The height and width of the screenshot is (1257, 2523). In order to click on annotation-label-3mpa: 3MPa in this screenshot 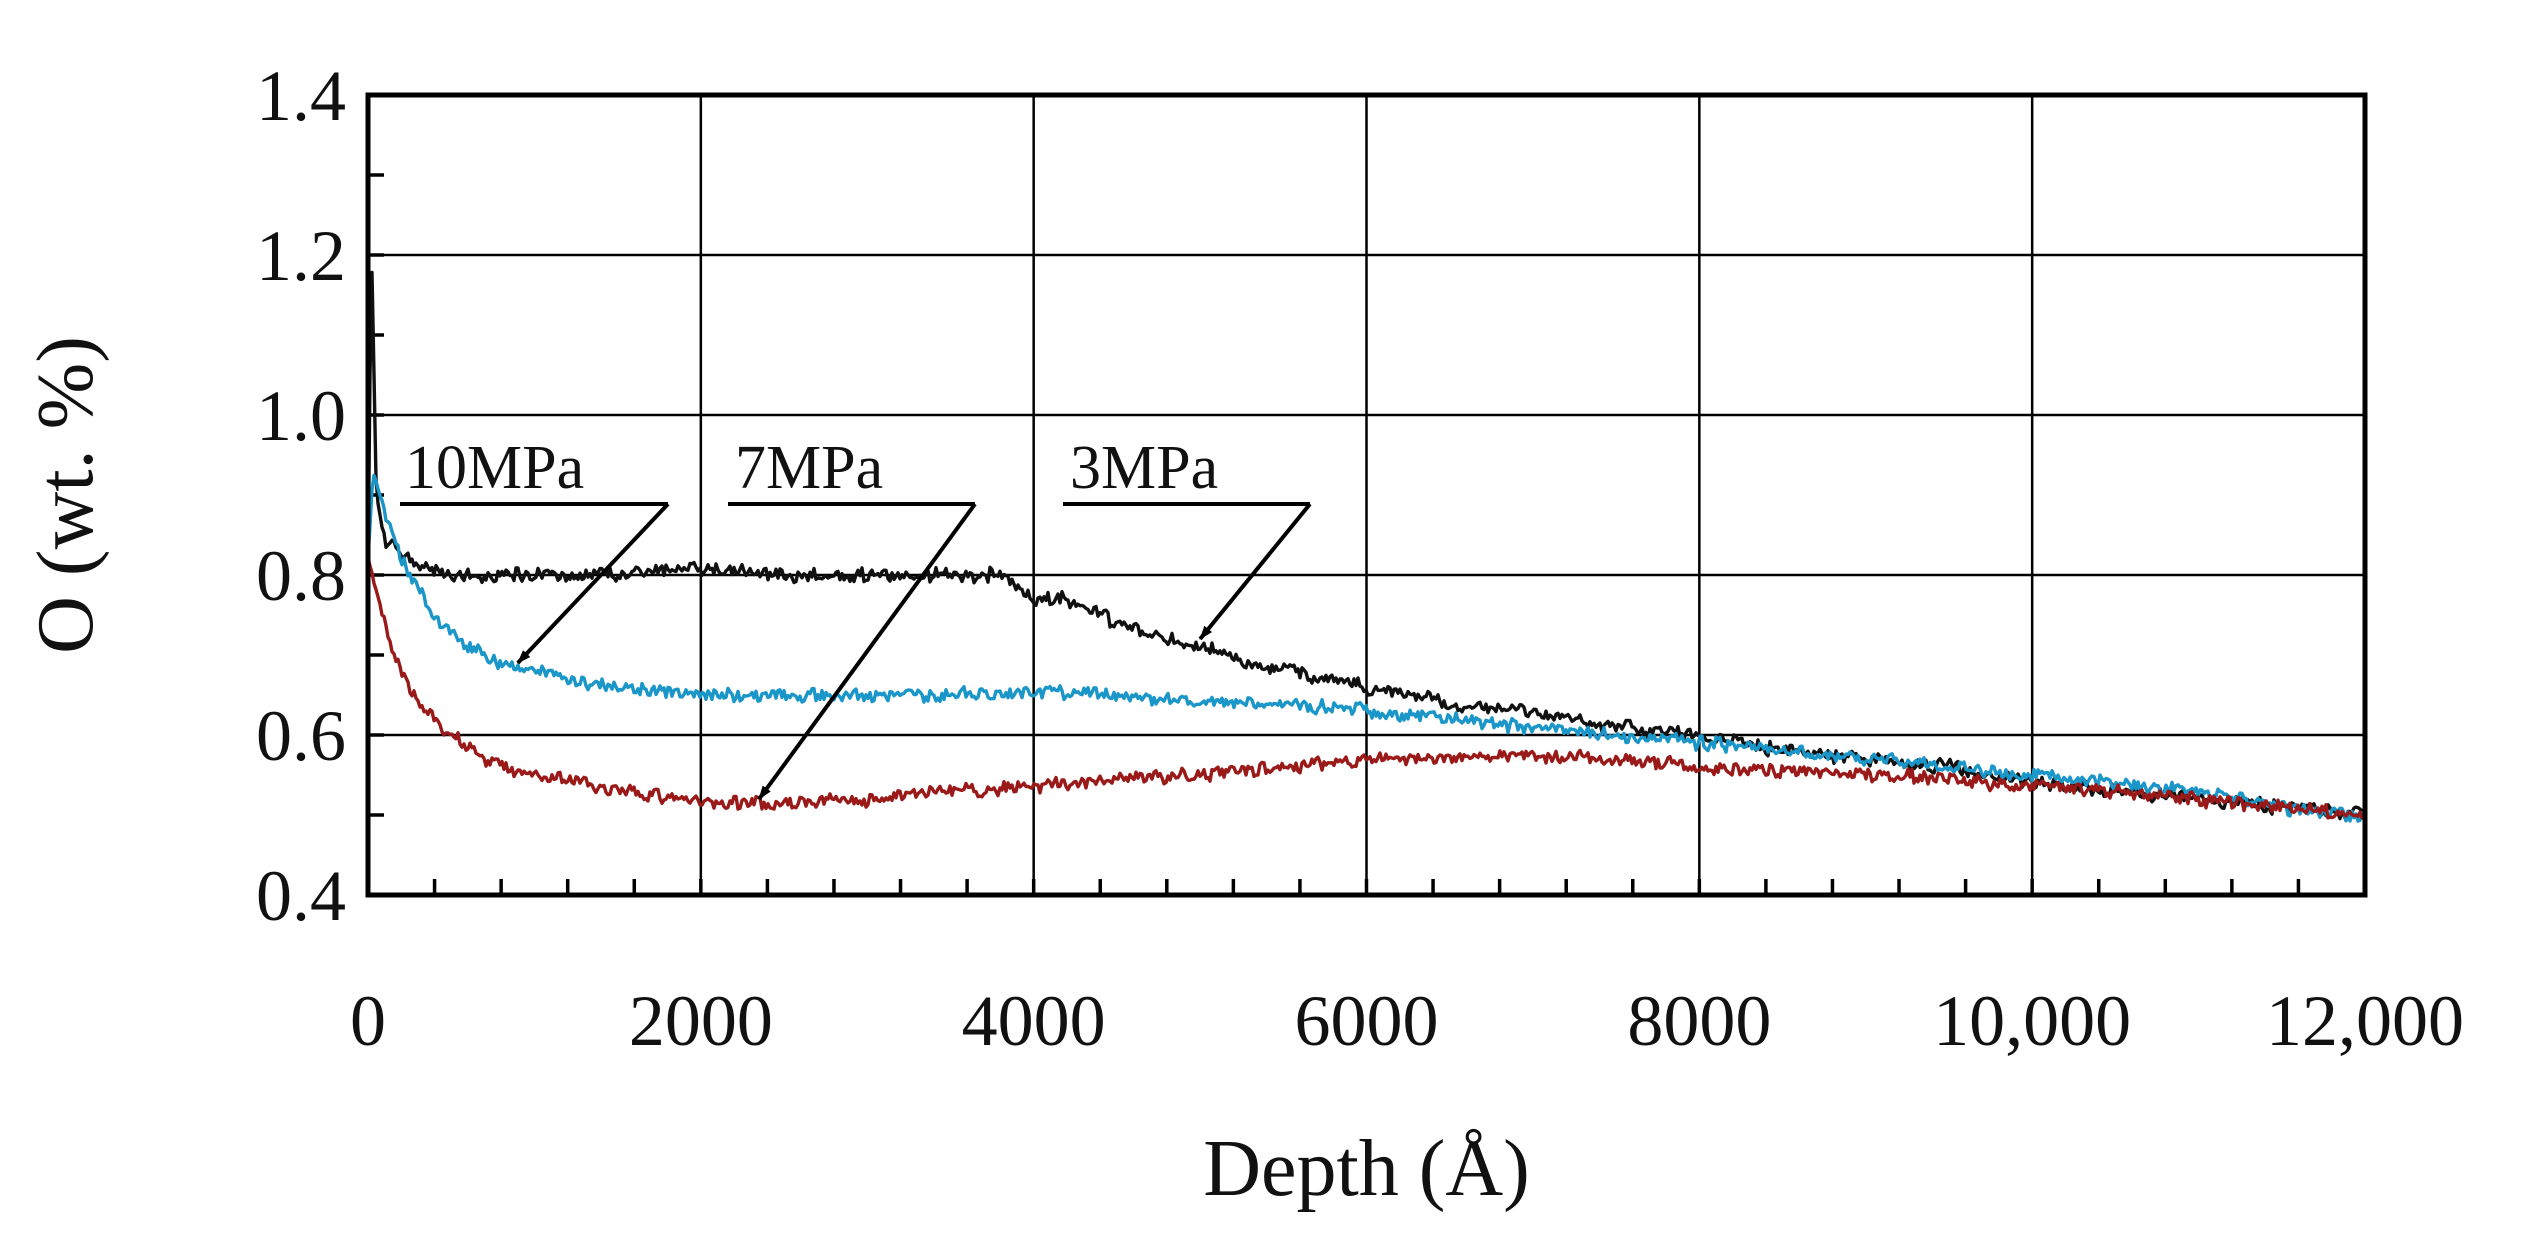, I will do `click(1144, 468)`.